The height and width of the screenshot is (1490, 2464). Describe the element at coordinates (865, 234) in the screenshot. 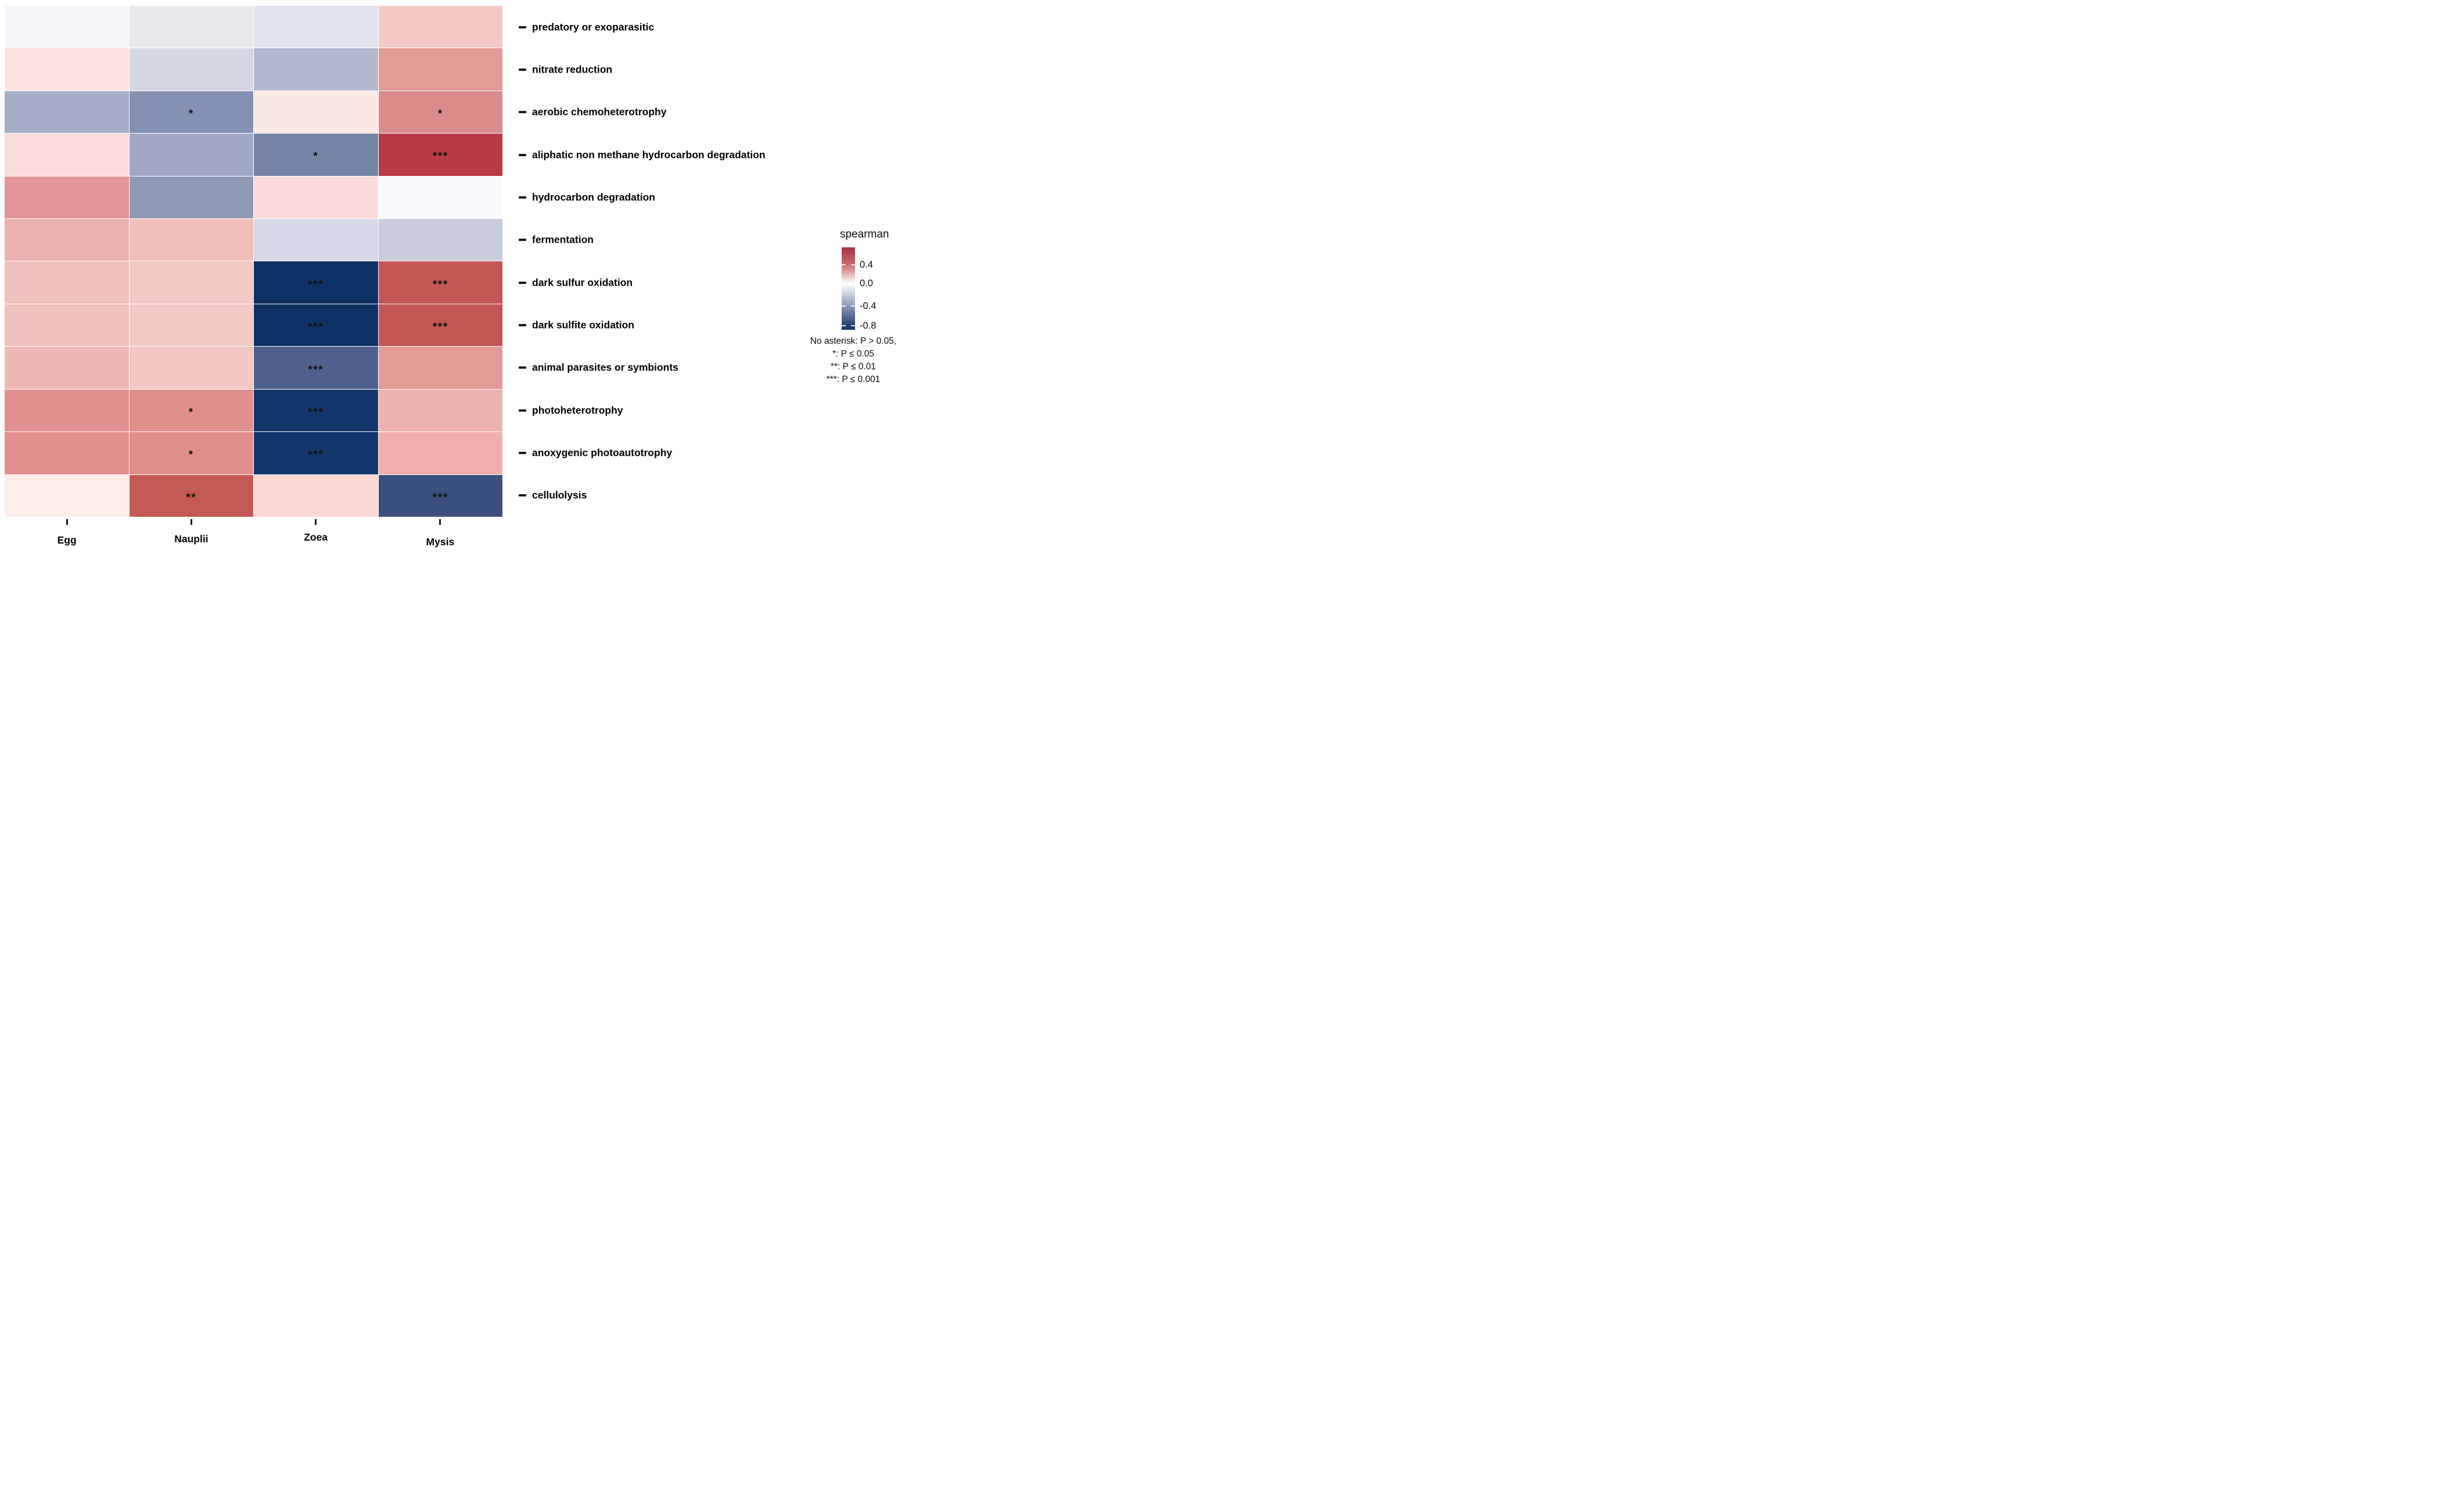

I see `legend-title: spearman` at that location.